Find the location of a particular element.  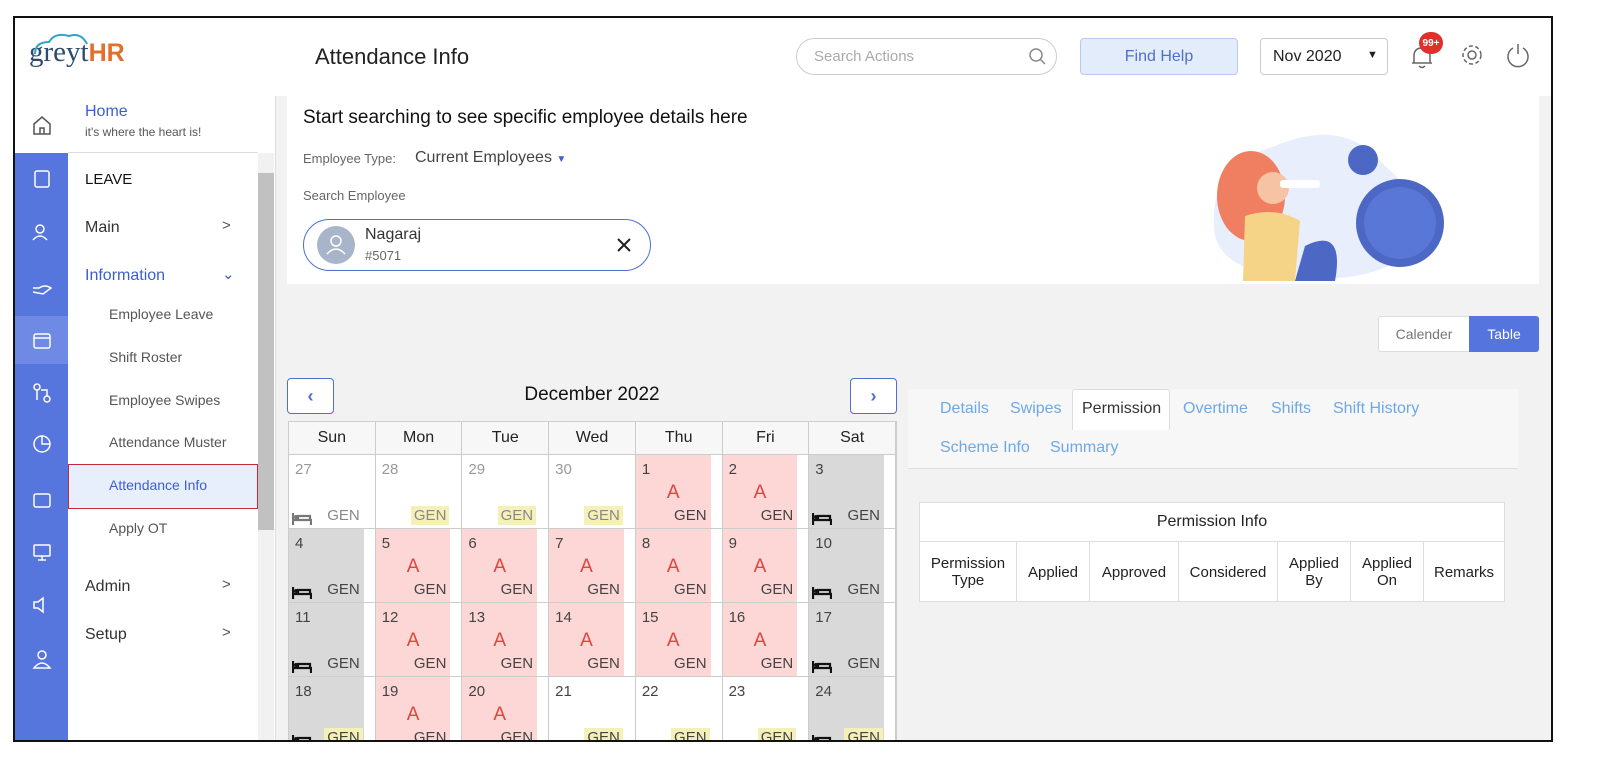

employee-type-select: Current Employees ▼ is located at coordinates (490, 158).